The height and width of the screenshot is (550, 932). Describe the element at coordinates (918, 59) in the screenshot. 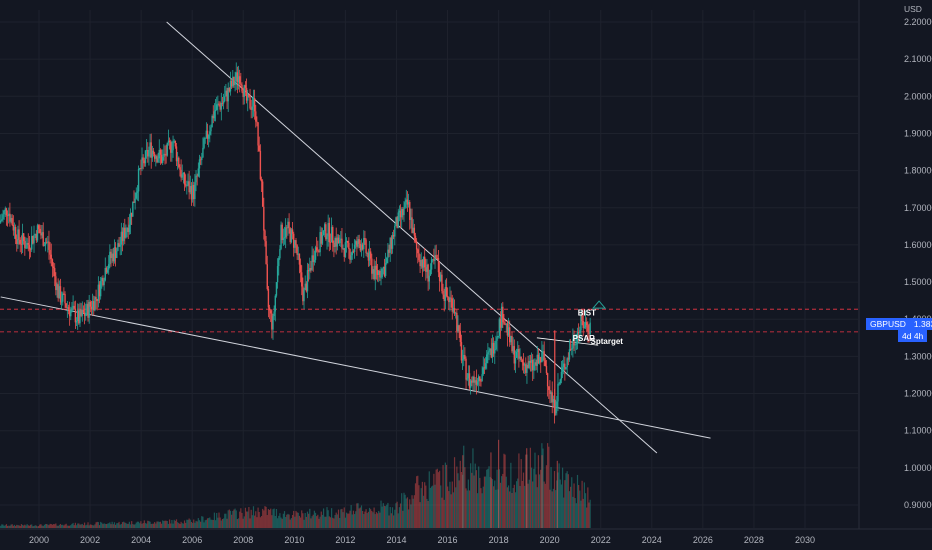

I see `y-tick-label: 2.10000` at that location.